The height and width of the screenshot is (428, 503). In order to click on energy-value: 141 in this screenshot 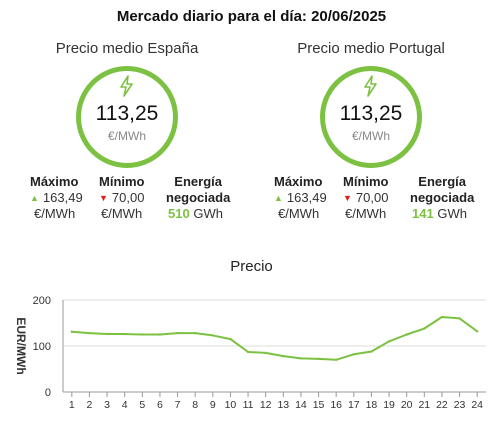, I will do `click(423, 213)`.